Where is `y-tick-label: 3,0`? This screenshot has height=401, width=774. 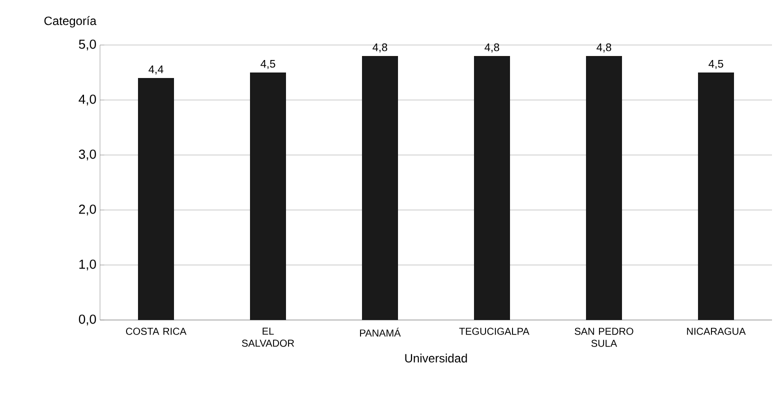 y-tick-label: 3,0 is located at coordinates (87, 155).